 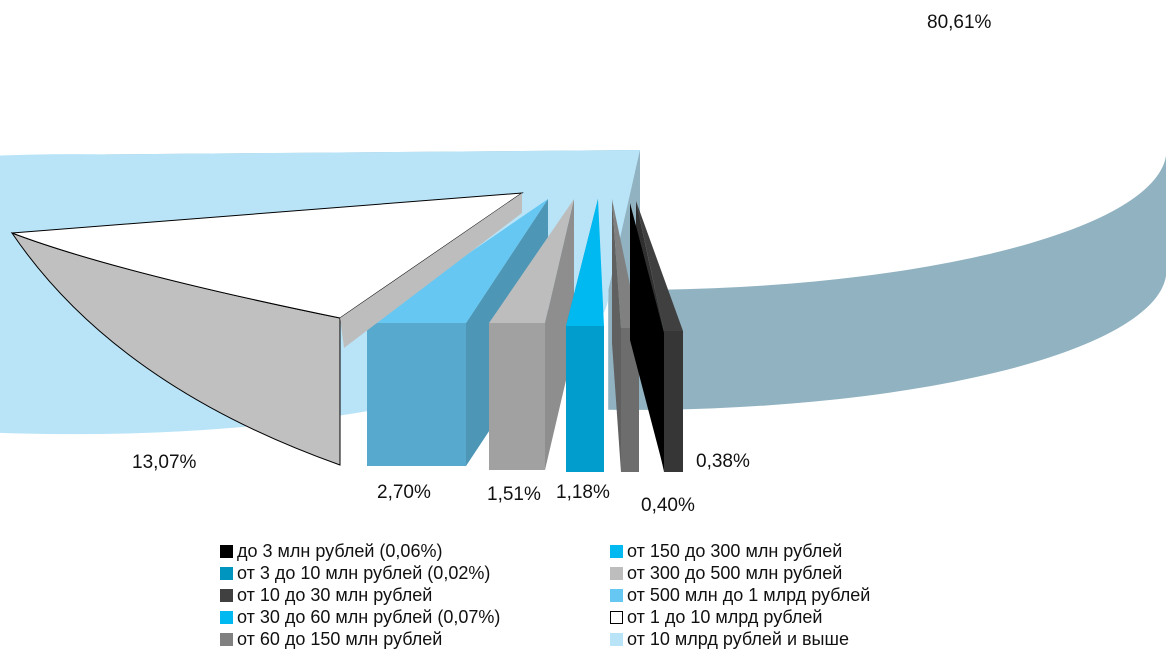 What do you see at coordinates (340, 551) in the screenshot?
I see `legend-label: до 3 млн рублей (0,06%)` at bounding box center [340, 551].